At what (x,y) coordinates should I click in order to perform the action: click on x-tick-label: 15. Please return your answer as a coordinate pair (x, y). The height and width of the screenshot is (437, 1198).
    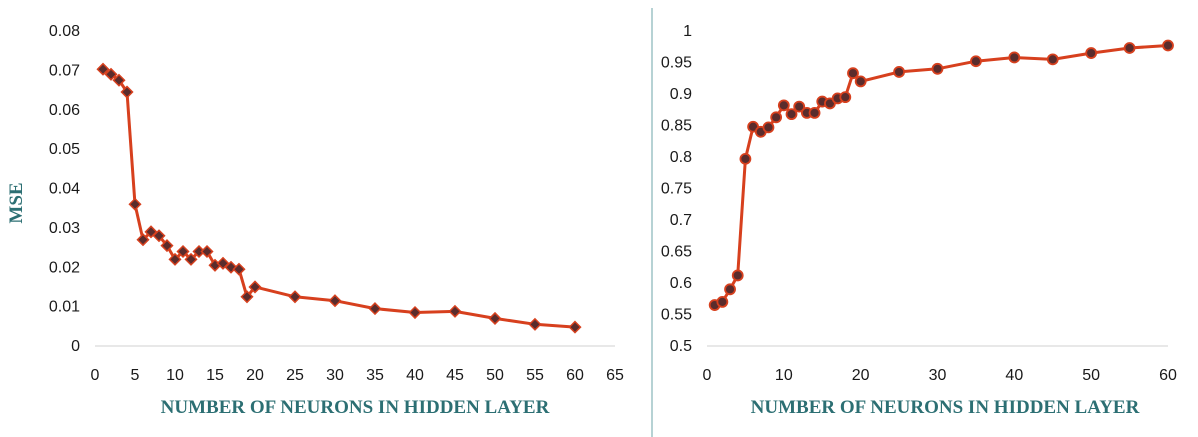
    Looking at the image, I should click on (215, 375).